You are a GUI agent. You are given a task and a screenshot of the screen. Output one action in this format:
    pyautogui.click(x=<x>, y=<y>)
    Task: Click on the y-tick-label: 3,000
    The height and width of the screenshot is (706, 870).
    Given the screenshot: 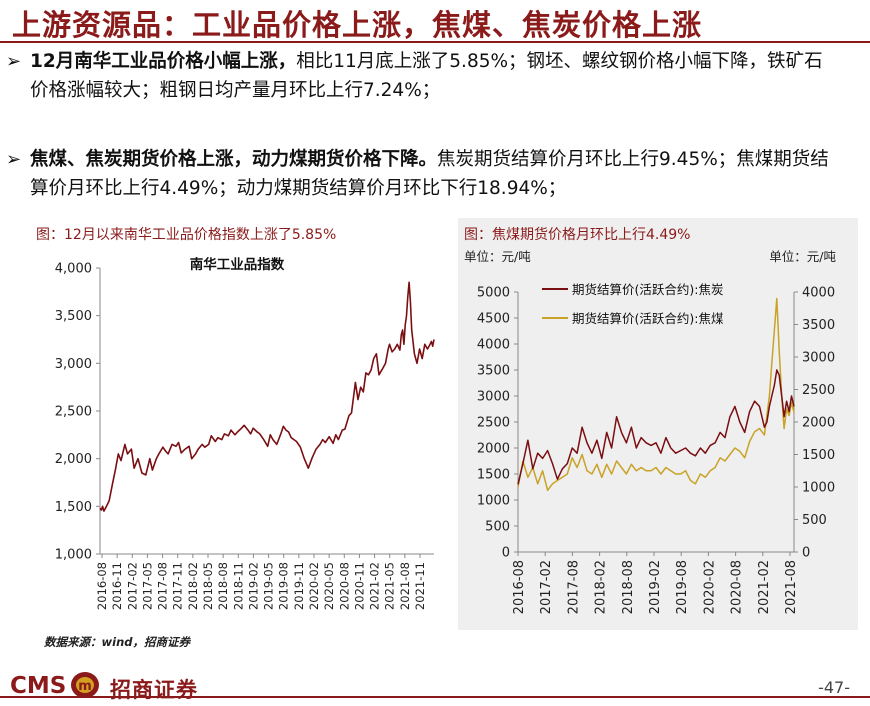 What is the action you would take?
    pyautogui.click(x=73, y=364)
    